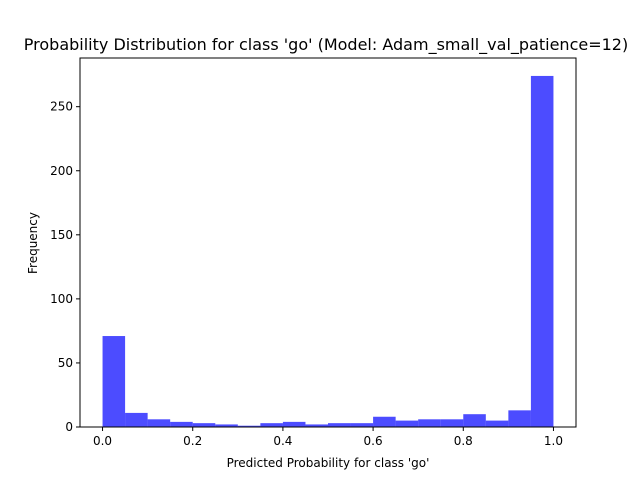 The height and width of the screenshot is (480, 640). What do you see at coordinates (553, 441) in the screenshot?
I see `x-tick-label: 1.0` at bounding box center [553, 441].